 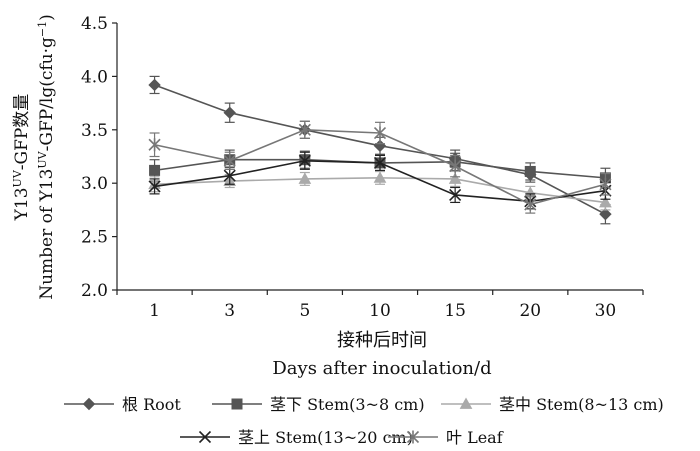 I want to click on label-text: Number of Y13, so click(x=47, y=234).